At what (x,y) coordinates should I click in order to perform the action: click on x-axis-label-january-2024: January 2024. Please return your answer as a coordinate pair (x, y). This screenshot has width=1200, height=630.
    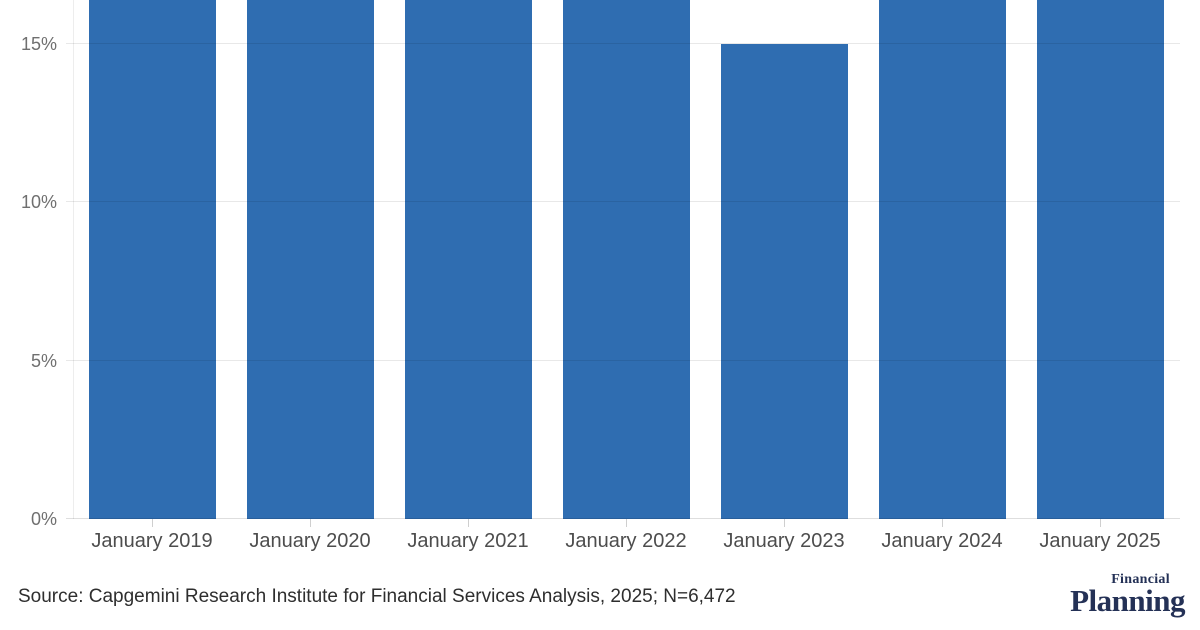
    Looking at the image, I should click on (942, 541).